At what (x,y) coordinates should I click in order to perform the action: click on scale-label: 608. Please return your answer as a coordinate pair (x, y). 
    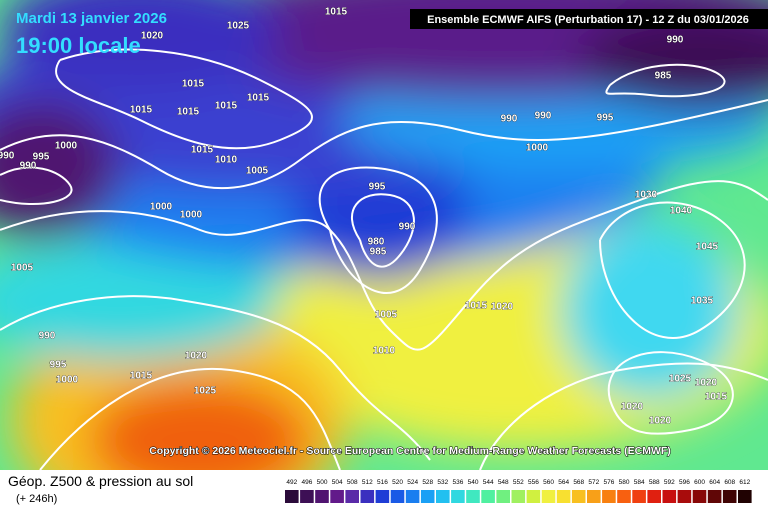
    Looking at the image, I should click on (729, 482).